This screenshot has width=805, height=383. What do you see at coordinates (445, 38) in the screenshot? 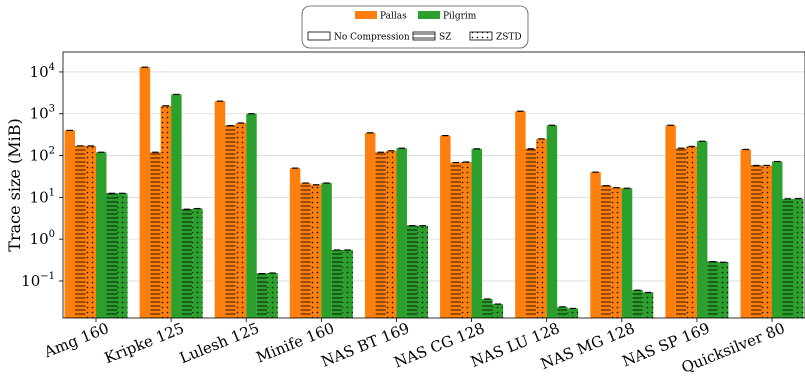
I see `legend-label: SZ` at bounding box center [445, 38].